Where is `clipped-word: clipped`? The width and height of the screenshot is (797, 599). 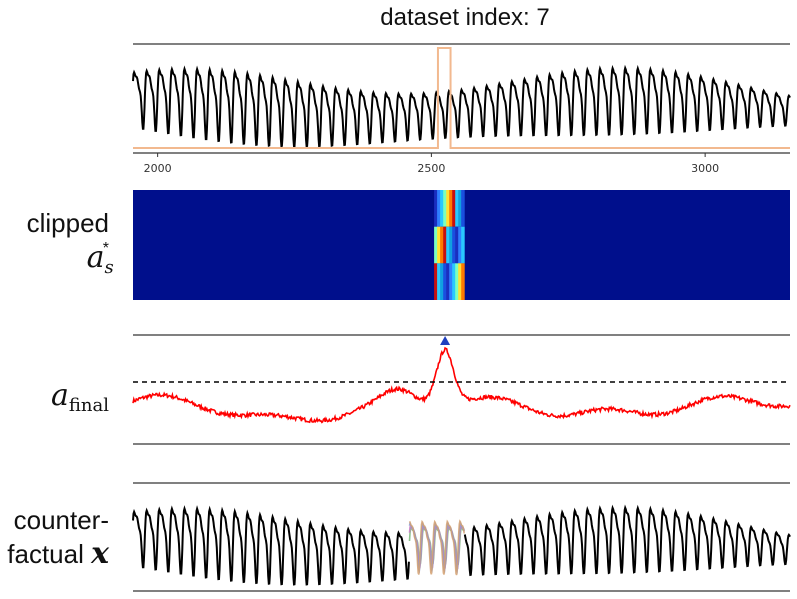
clipped-word: clipped is located at coordinates (67, 223).